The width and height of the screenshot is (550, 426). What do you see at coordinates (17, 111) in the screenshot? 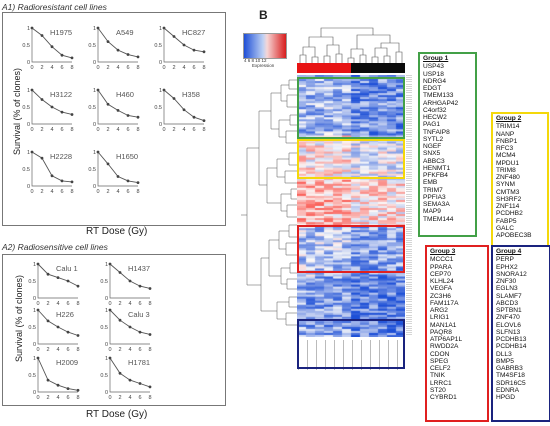
I see `panel-a1-ylabel: Survival (% of clones)` at bounding box center [17, 111].